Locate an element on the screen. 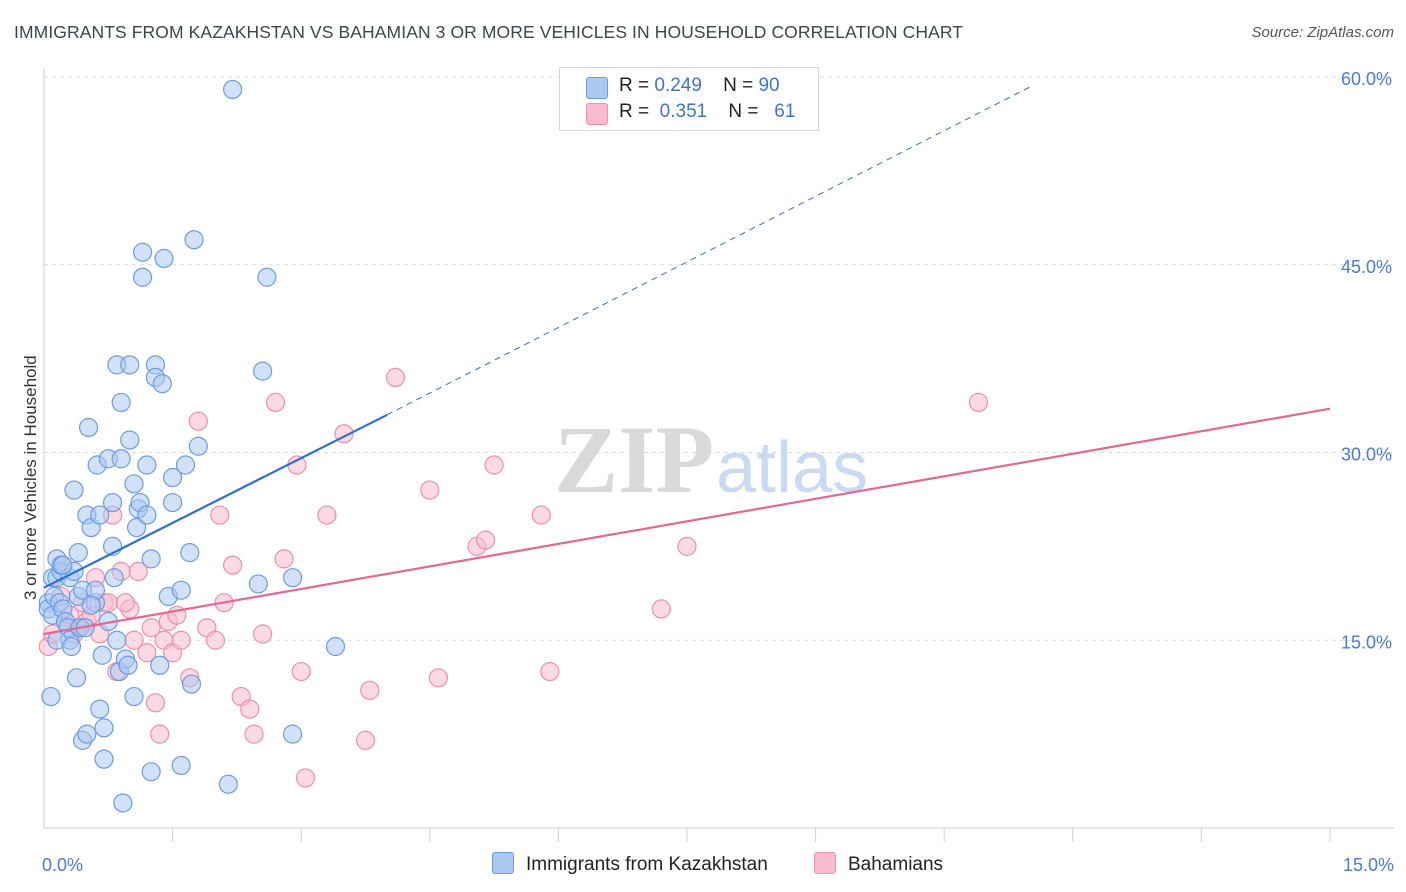 Image resolution: width=1406 pixels, height=892 pixels. legend-n-value: 90 is located at coordinates (769, 85).